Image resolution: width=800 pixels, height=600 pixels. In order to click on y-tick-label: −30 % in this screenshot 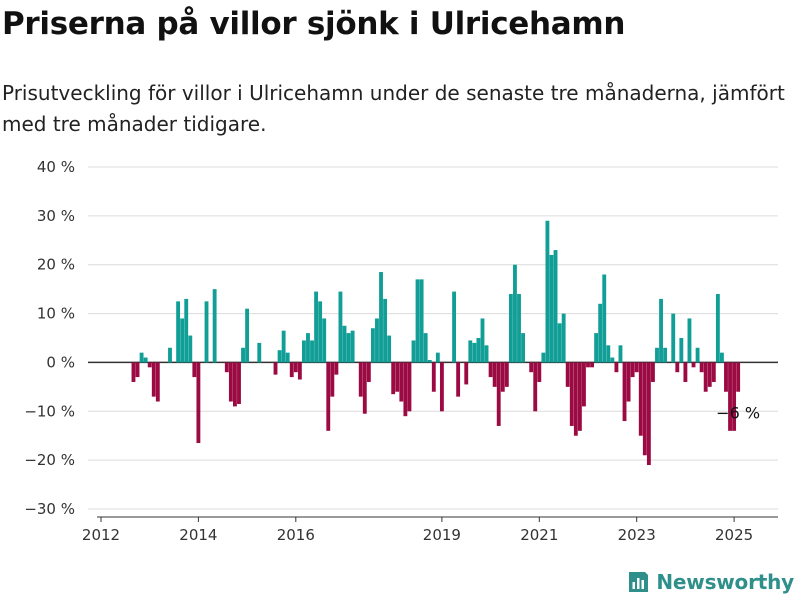, I will do `click(49, 509)`.